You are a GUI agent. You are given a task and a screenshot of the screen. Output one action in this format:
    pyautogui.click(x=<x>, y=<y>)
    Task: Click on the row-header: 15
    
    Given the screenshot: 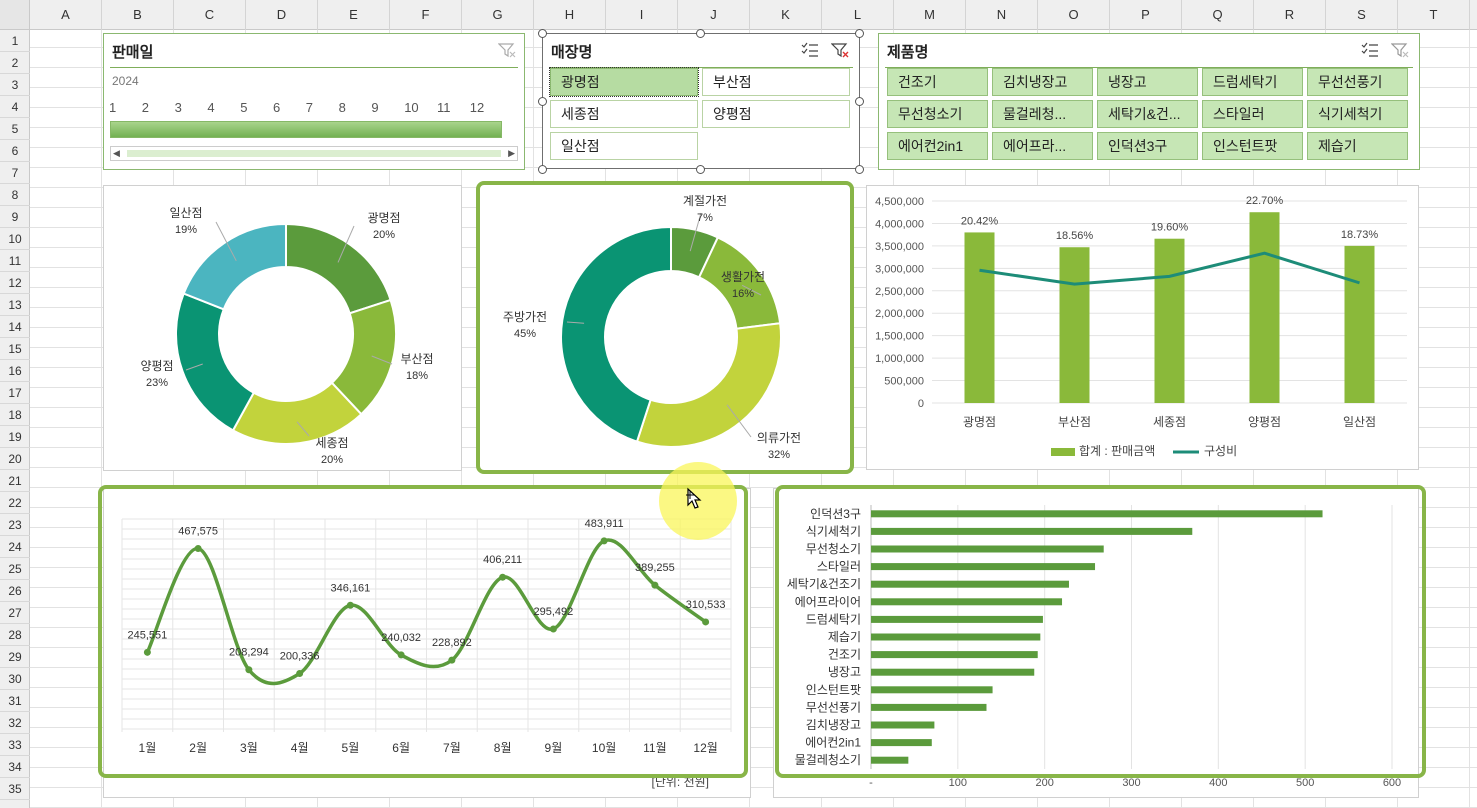 What is the action you would take?
    pyautogui.click(x=15, y=349)
    